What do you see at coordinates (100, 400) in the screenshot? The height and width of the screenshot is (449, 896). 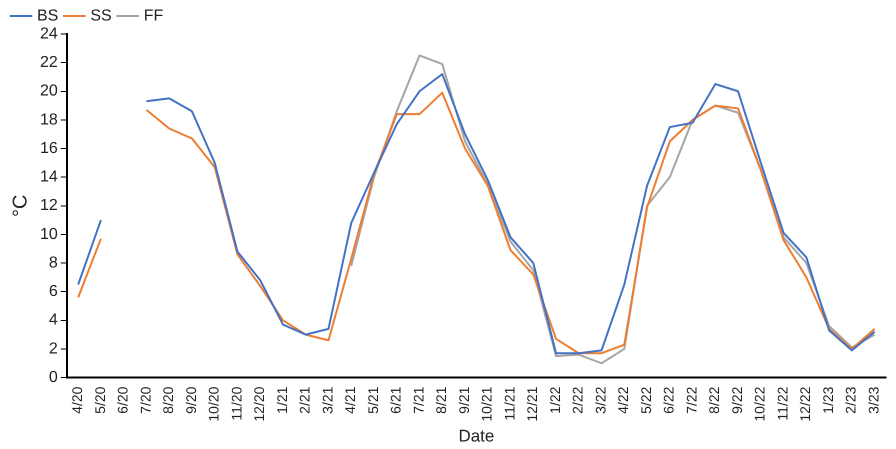 I see `x-tick-label: 5/20` at bounding box center [100, 400].